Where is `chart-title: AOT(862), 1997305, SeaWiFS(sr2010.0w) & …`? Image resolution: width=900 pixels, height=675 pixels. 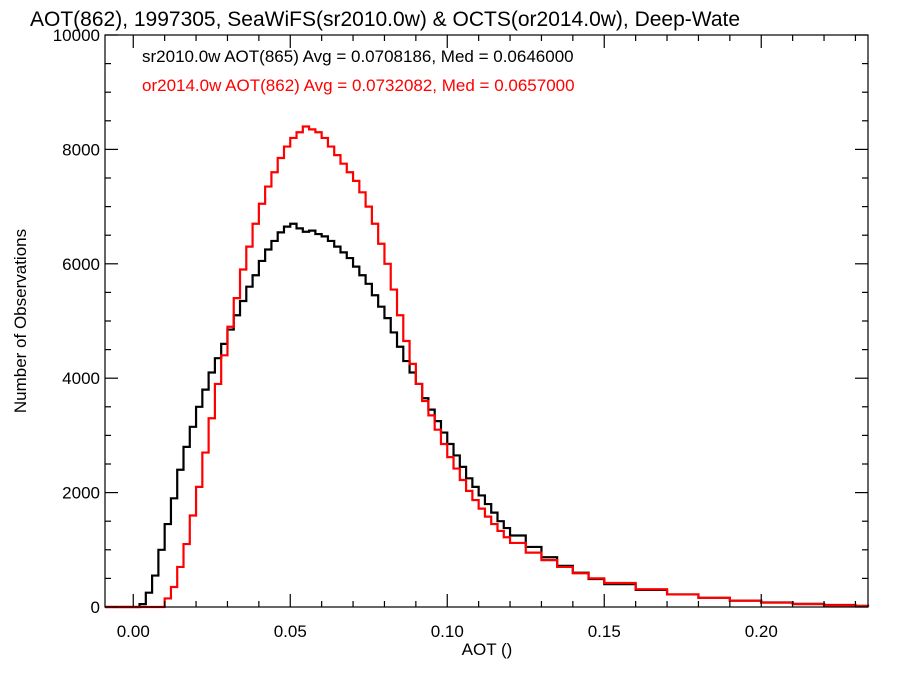
chart-title: AOT(862), 1997305, SeaWiFS(sr2010.0w) & … is located at coordinates (385, 19).